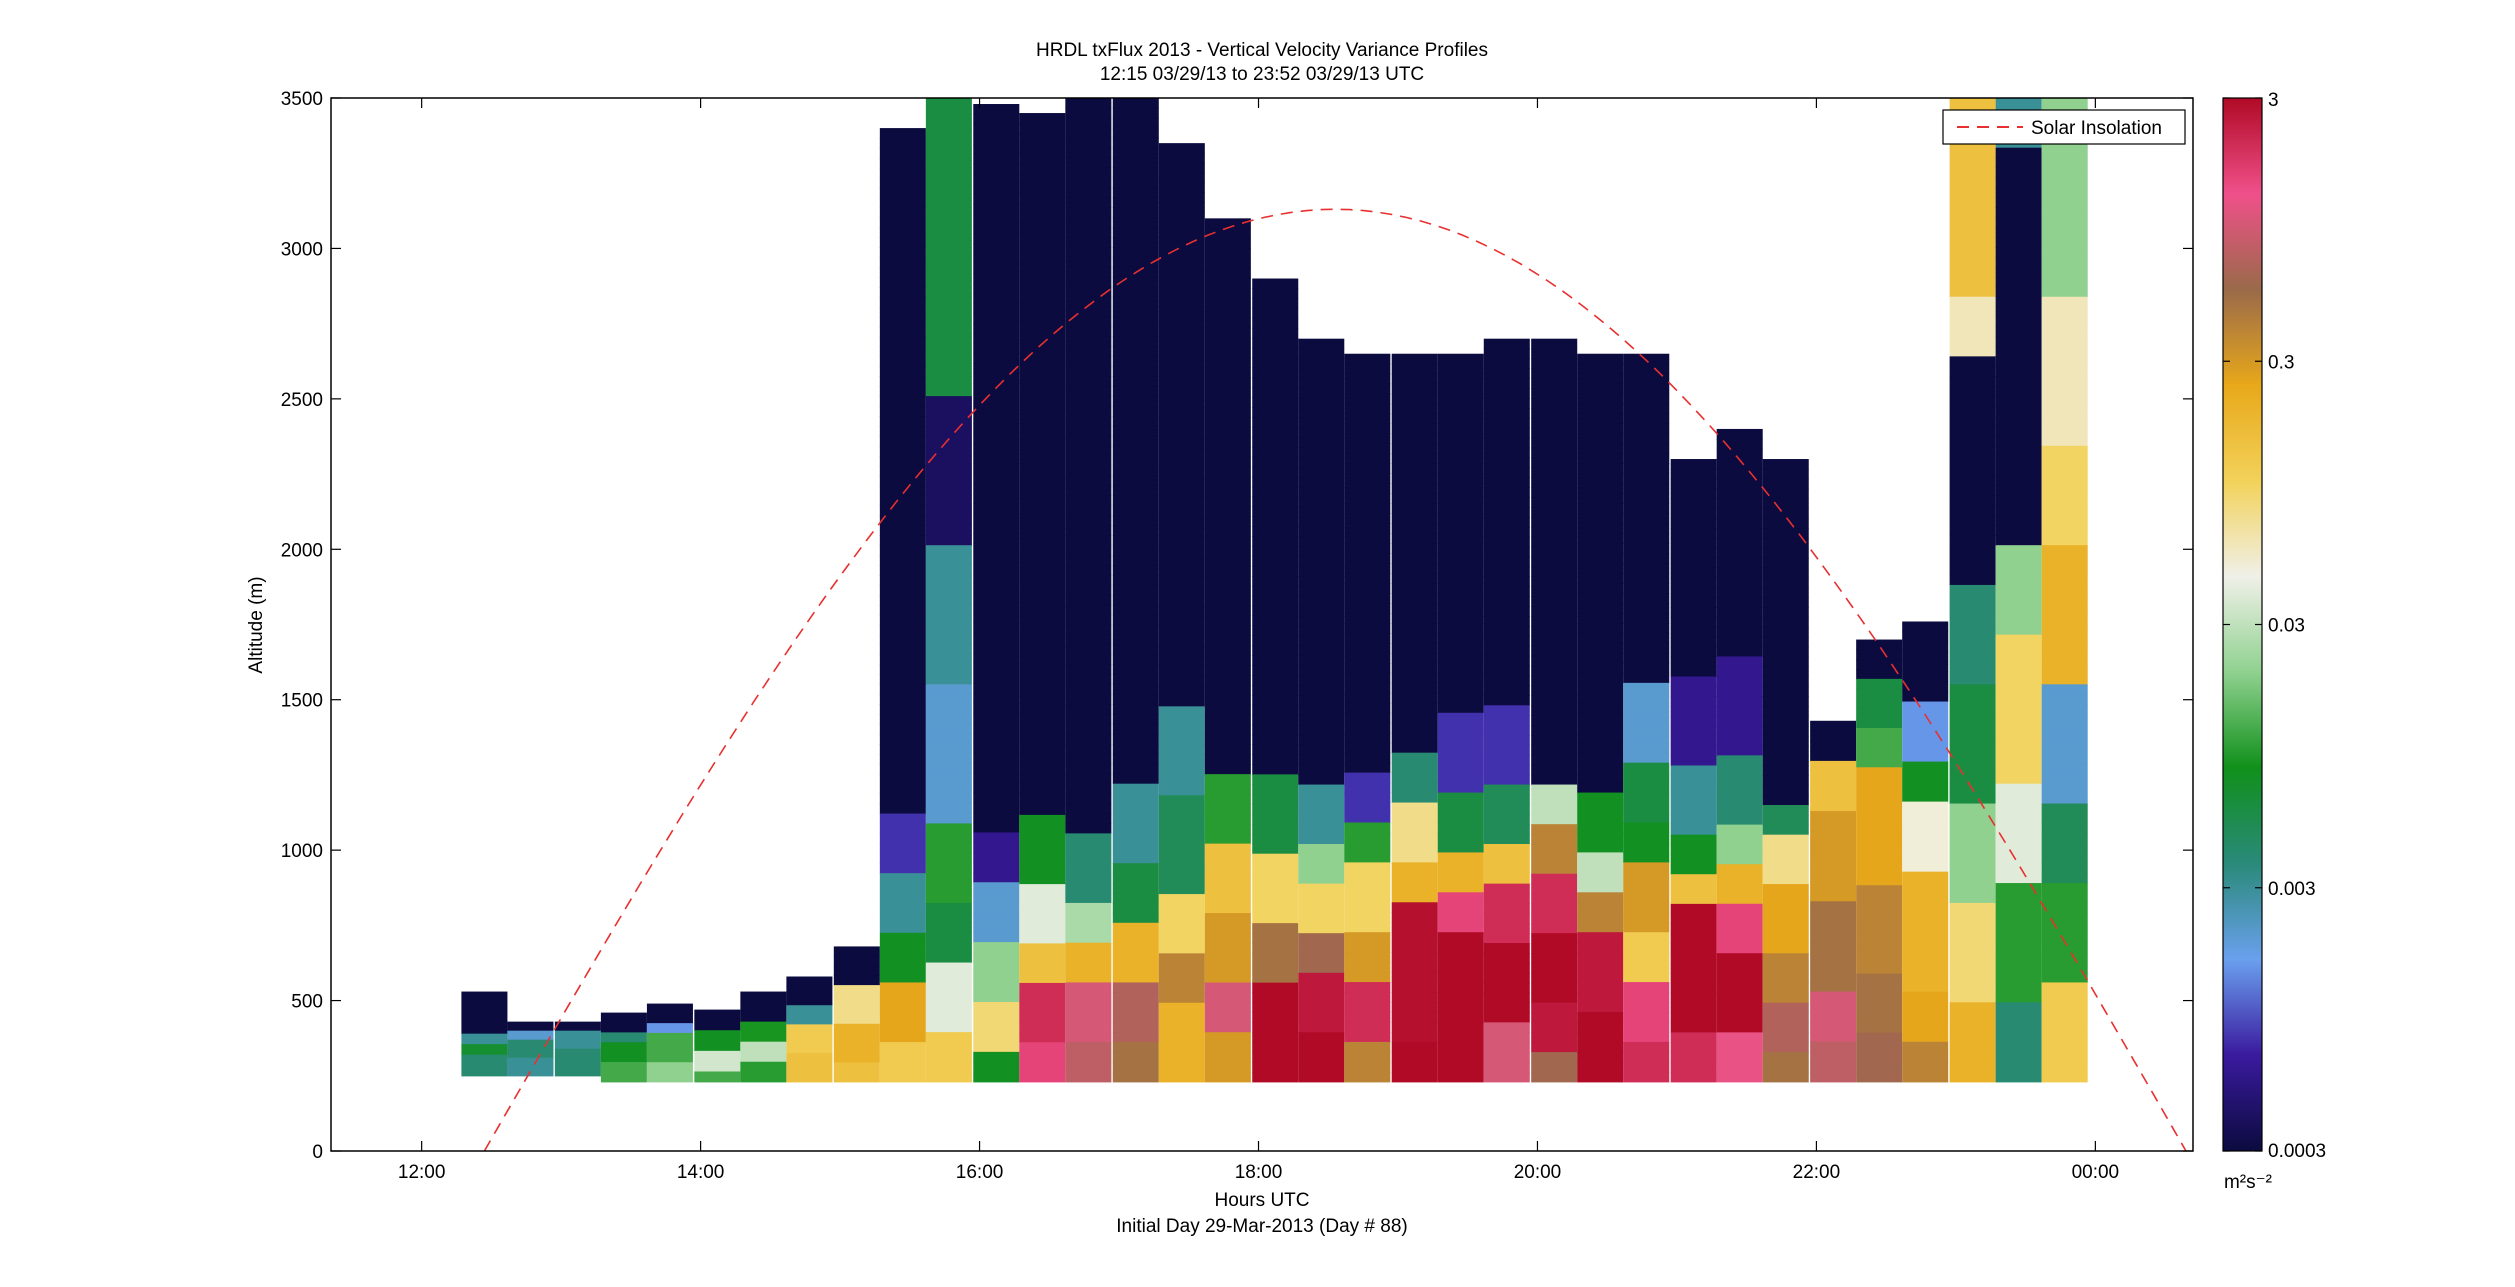  What do you see at coordinates (2286, 626) in the screenshot?
I see `colorbar-tick-label: 0.03` at bounding box center [2286, 626].